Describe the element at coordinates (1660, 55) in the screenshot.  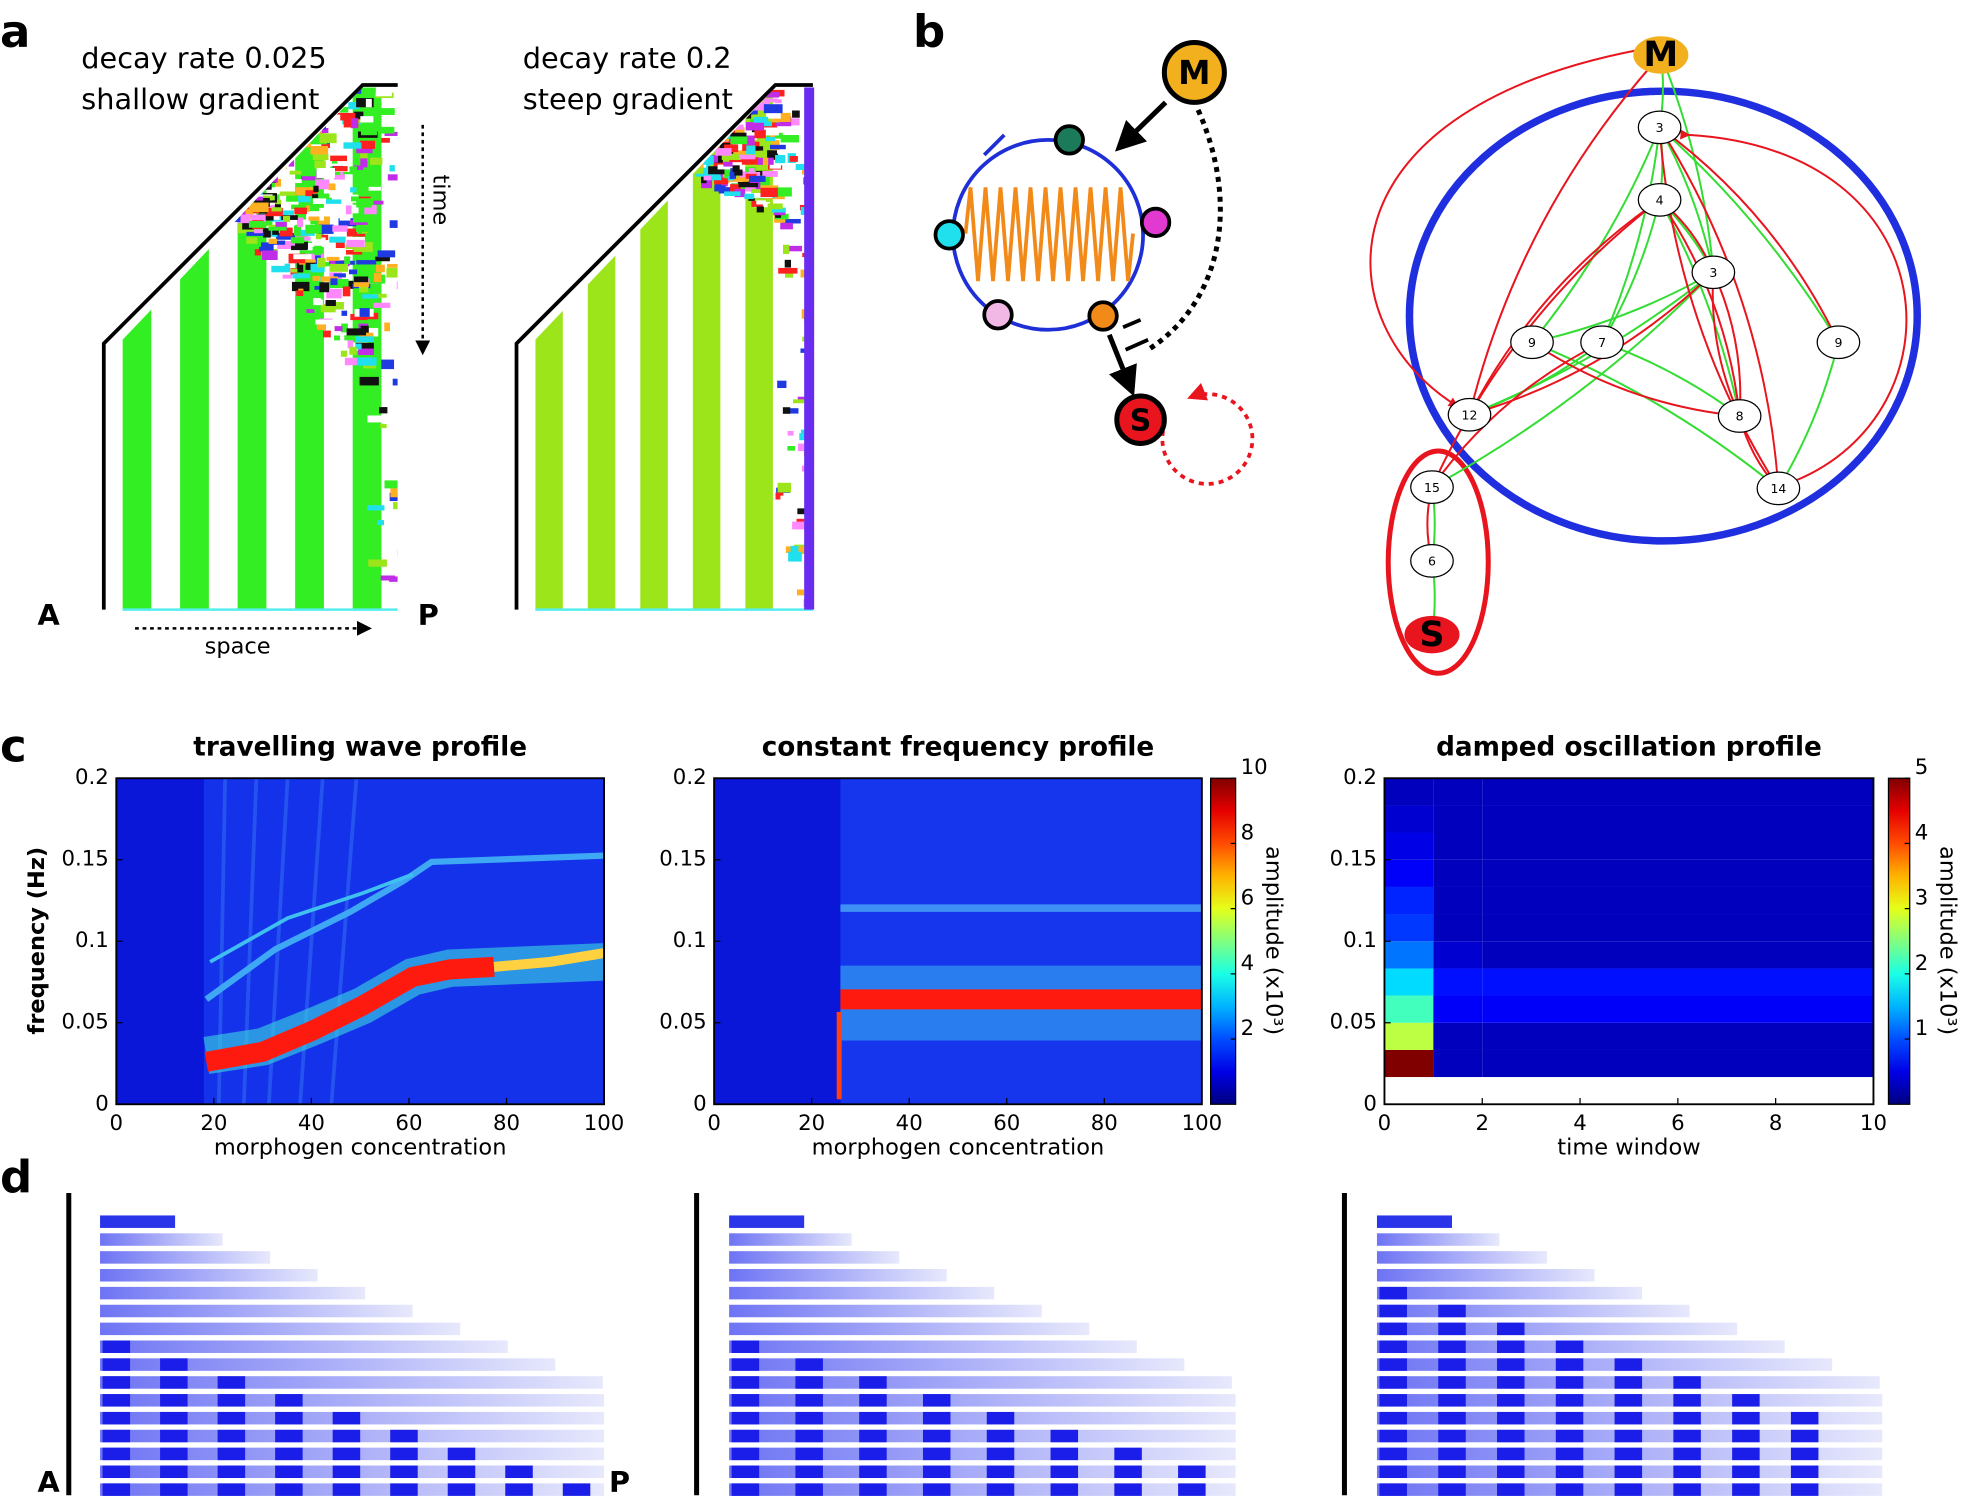
I see `node-label: M` at that location.